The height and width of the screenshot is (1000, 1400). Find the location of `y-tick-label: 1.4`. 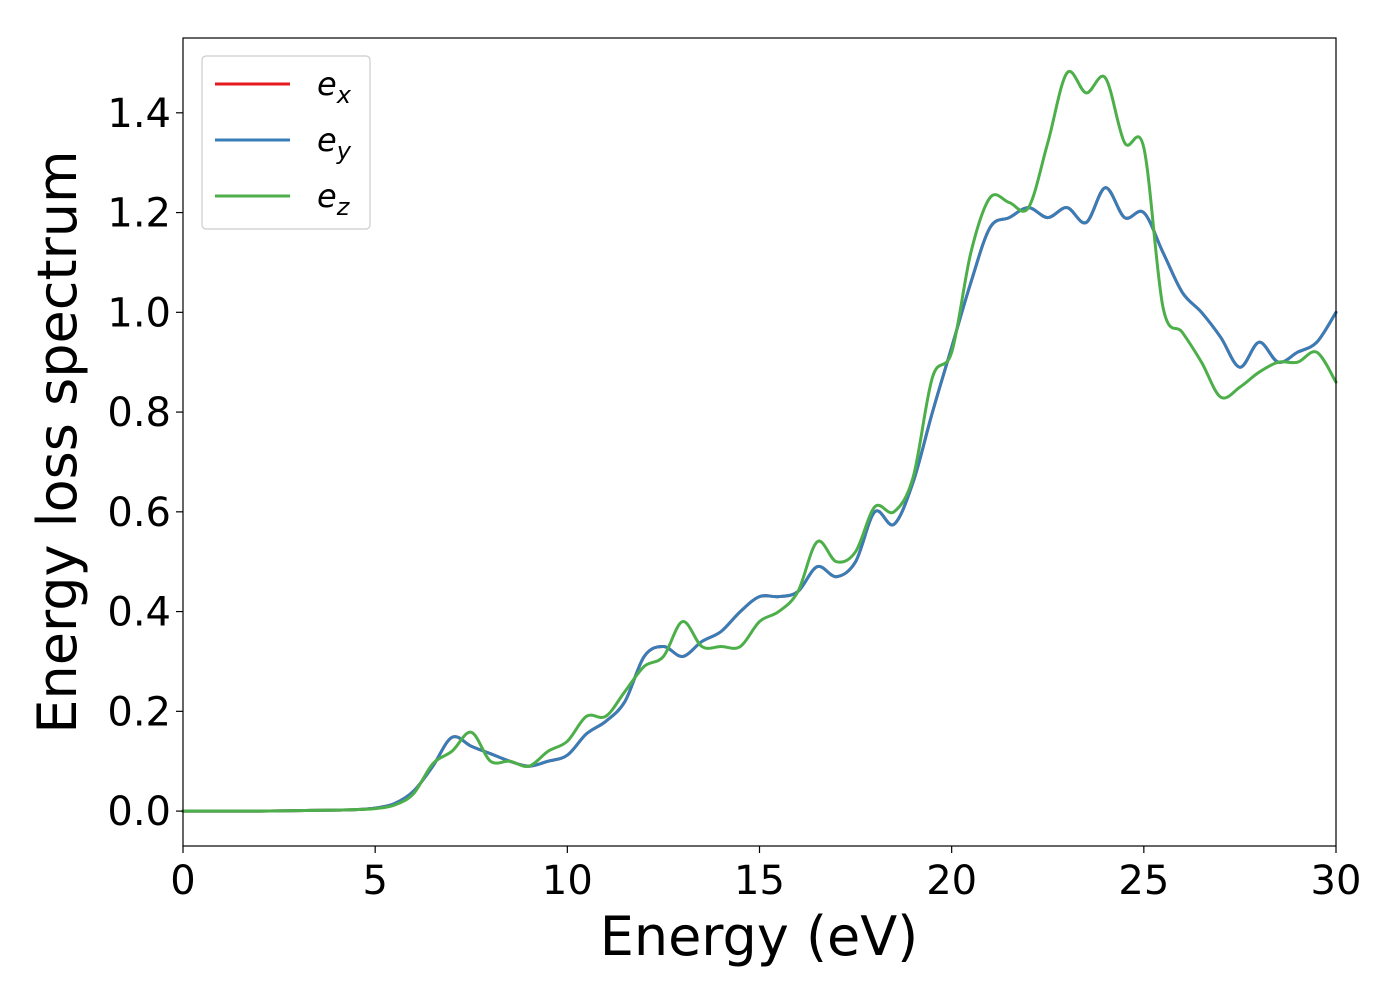

y-tick-label: 1.4 is located at coordinates (139, 114).